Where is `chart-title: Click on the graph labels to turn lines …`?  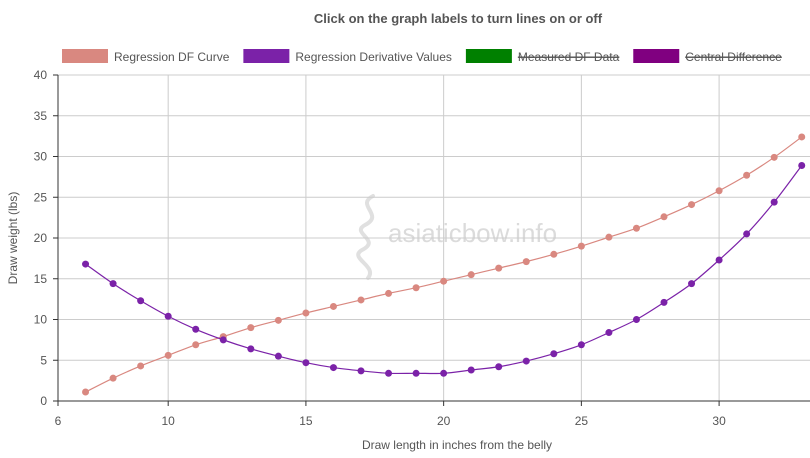 chart-title: Click on the graph labels to turn lines … is located at coordinates (458, 18).